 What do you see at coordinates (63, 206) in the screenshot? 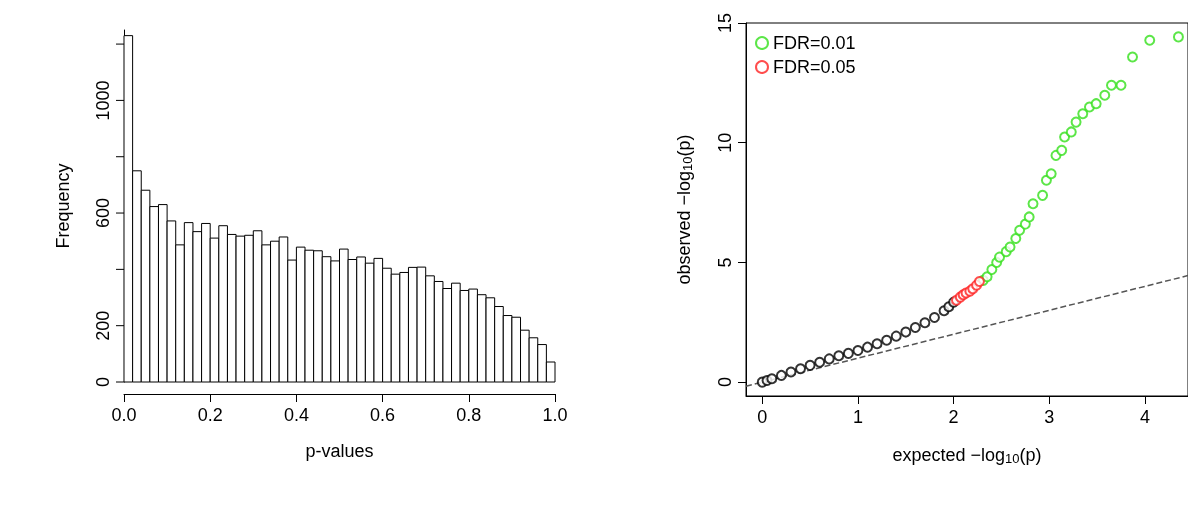
I see `y-axis-title: Frequency` at bounding box center [63, 206].